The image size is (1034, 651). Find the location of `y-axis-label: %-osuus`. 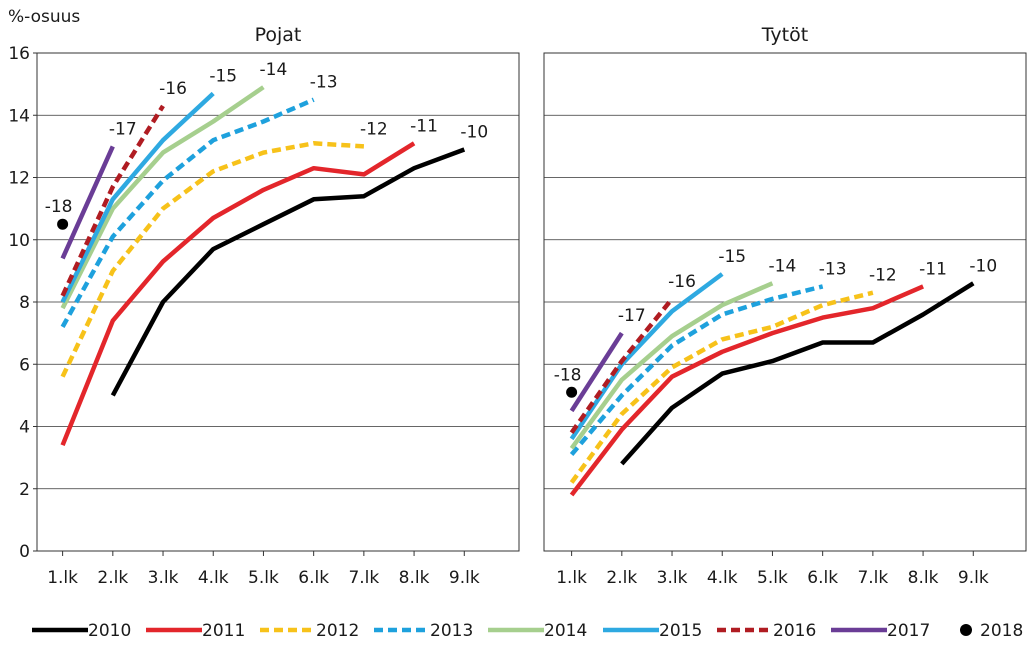

y-axis-label: %-osuus is located at coordinates (44, 17).